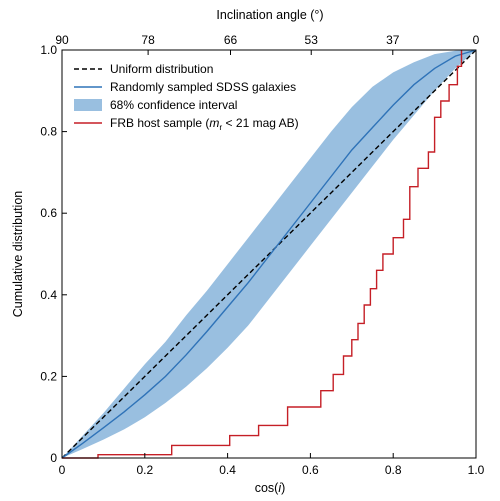 The height and width of the screenshot is (501, 500). Describe the element at coordinates (161, 69) in the screenshot. I see `legend-label: Uniform distribution` at that location.